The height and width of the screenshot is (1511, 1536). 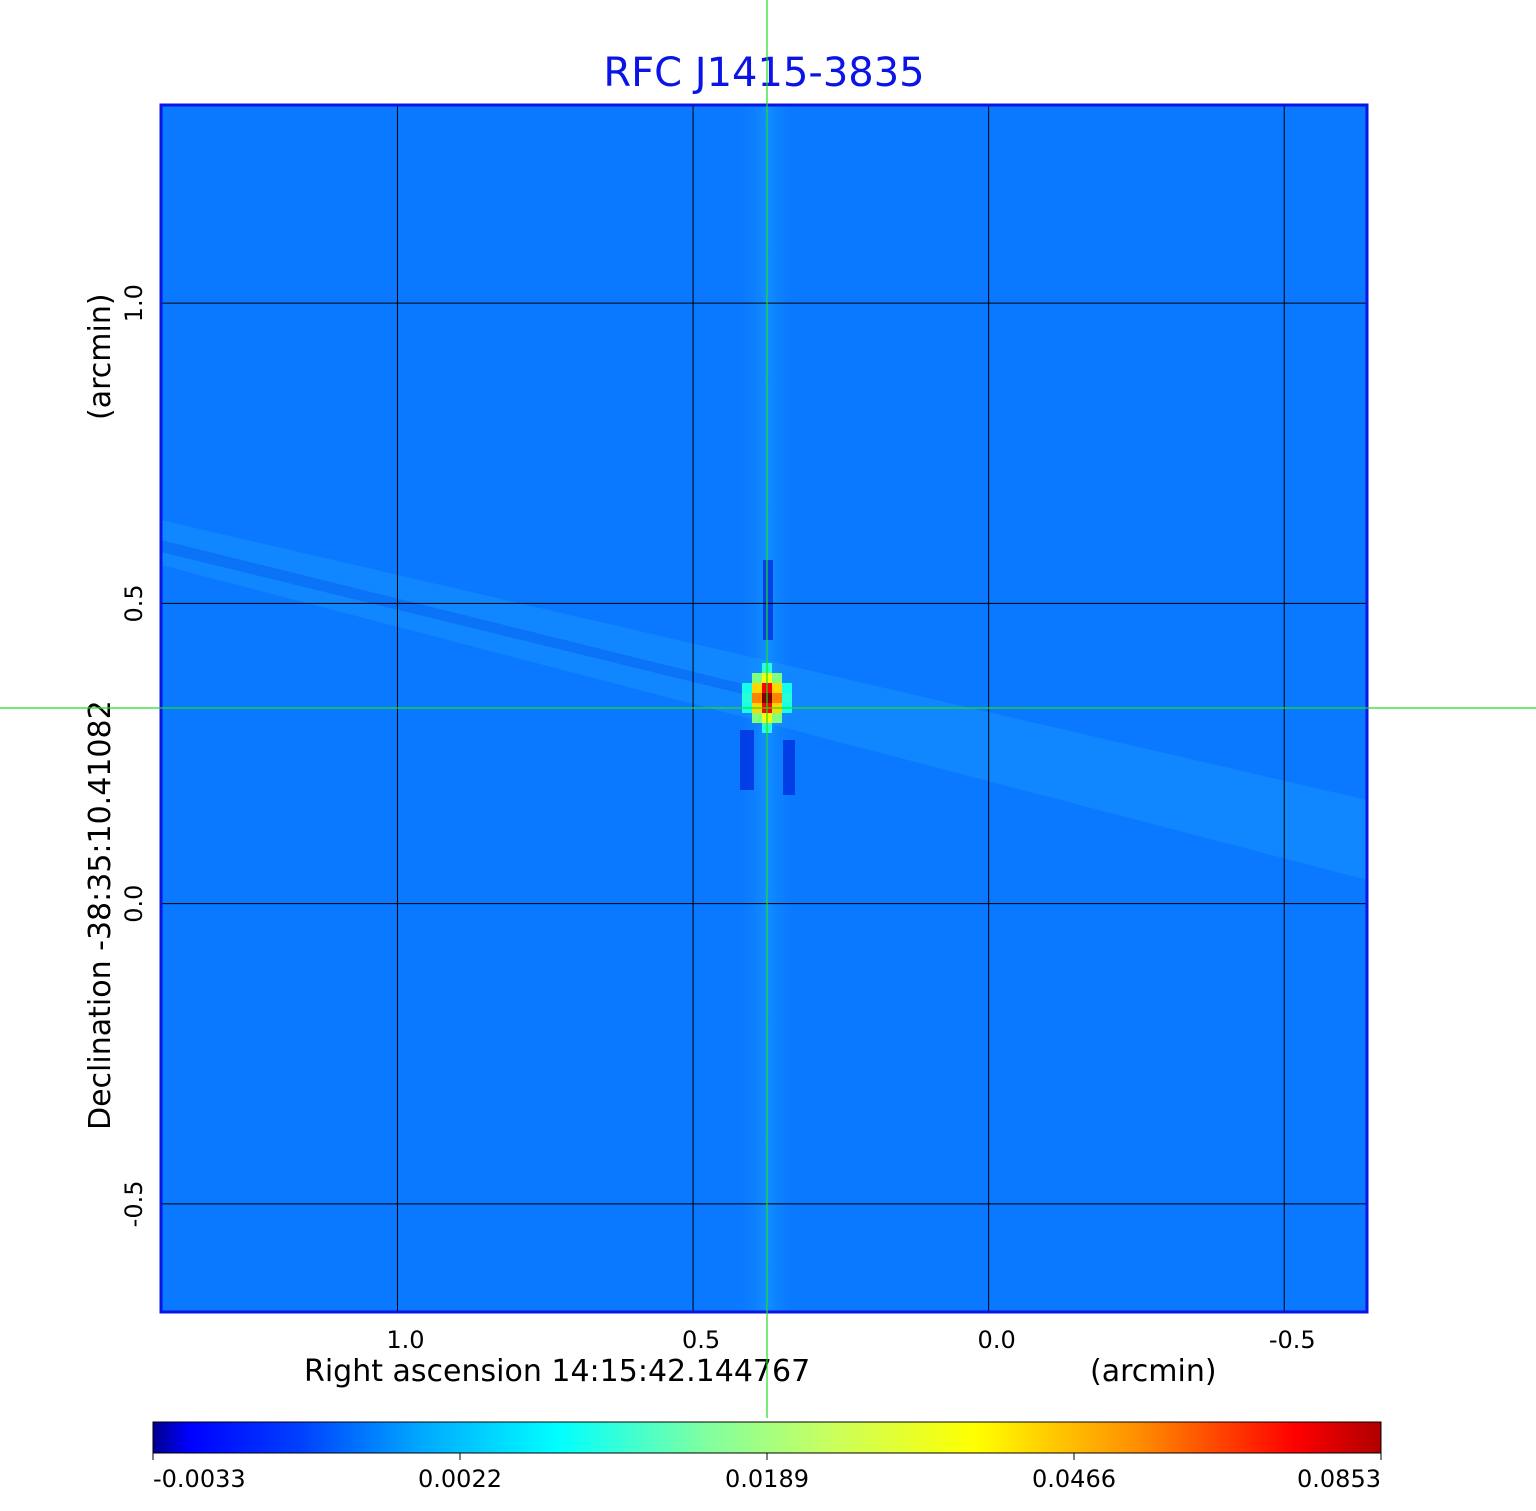 I want to click on colorbar-tick-label: 0.0022, so click(x=460, y=1479).